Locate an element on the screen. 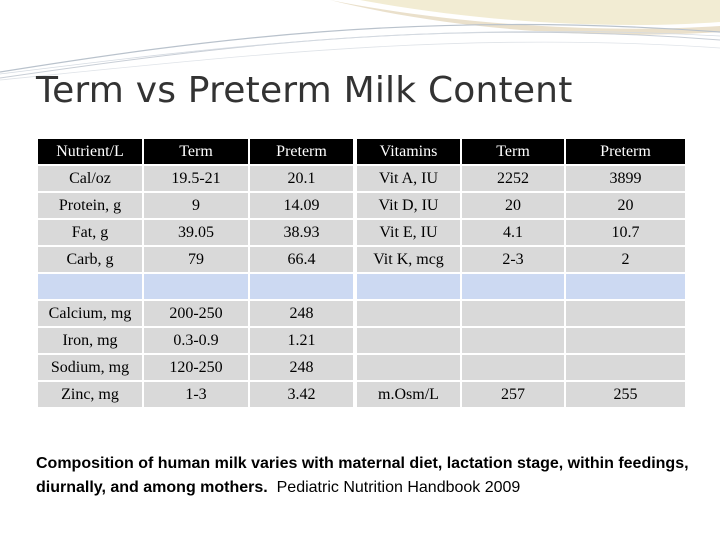 Image resolution: width=720 pixels, height=540 pixels. table-cell: 255 is located at coordinates (625, 394).